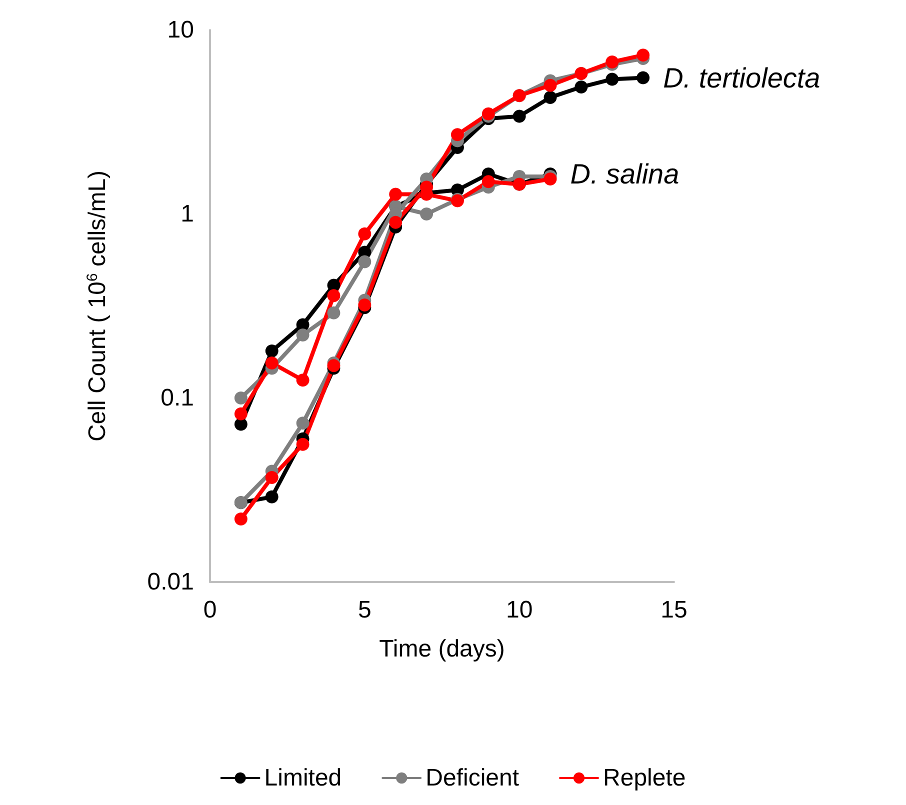  I want to click on annotation: D. tertiolecta, so click(741, 78).